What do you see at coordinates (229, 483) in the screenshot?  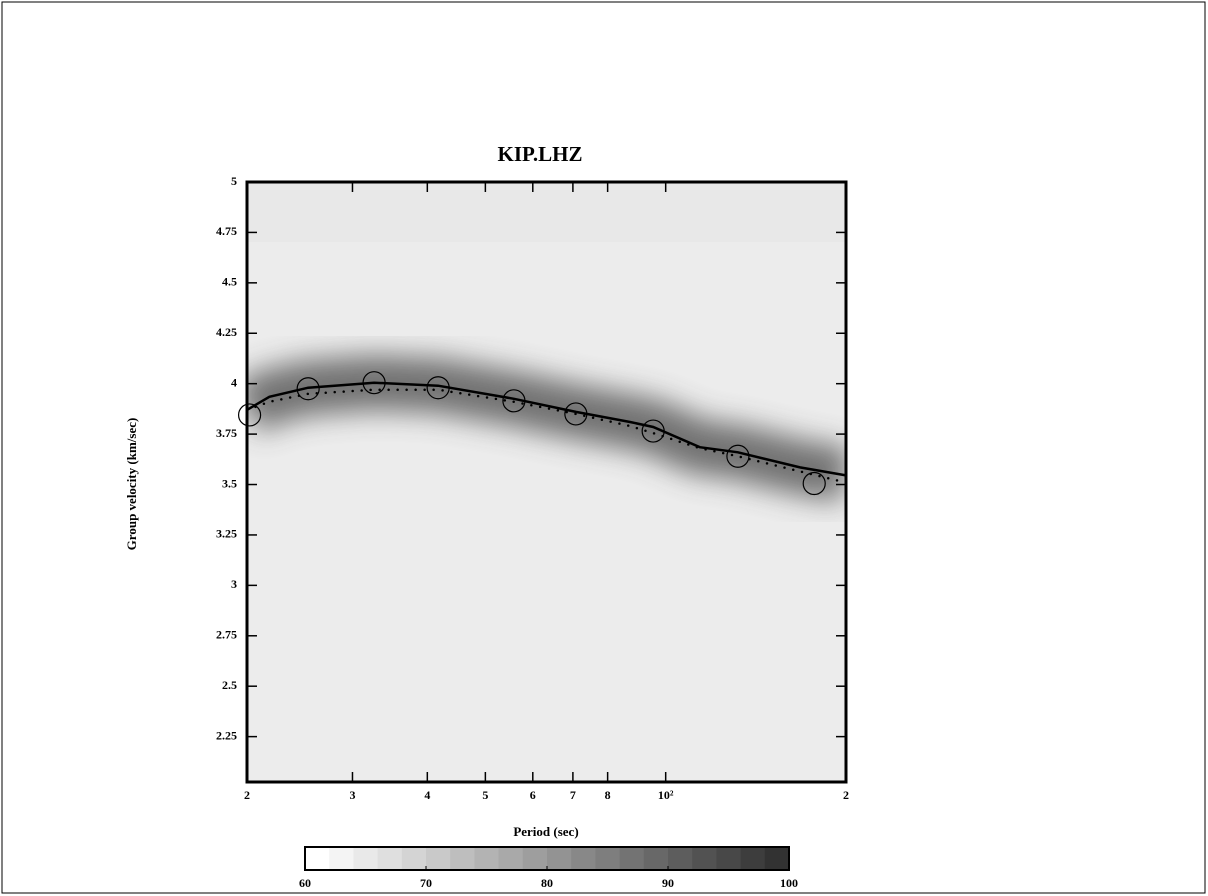 I see `y-tick-label: 3.5` at bounding box center [229, 483].